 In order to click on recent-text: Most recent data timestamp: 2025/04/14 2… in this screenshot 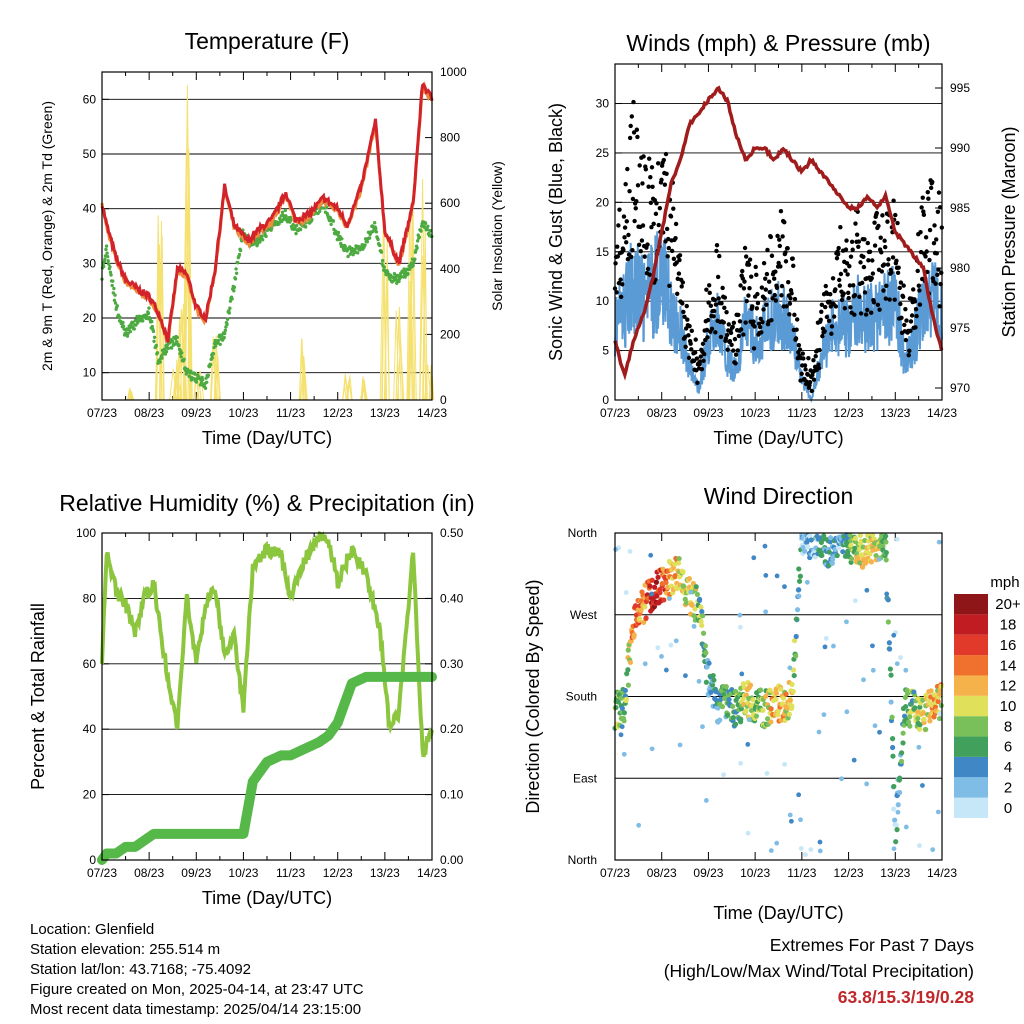, I will do `click(196, 1009)`.